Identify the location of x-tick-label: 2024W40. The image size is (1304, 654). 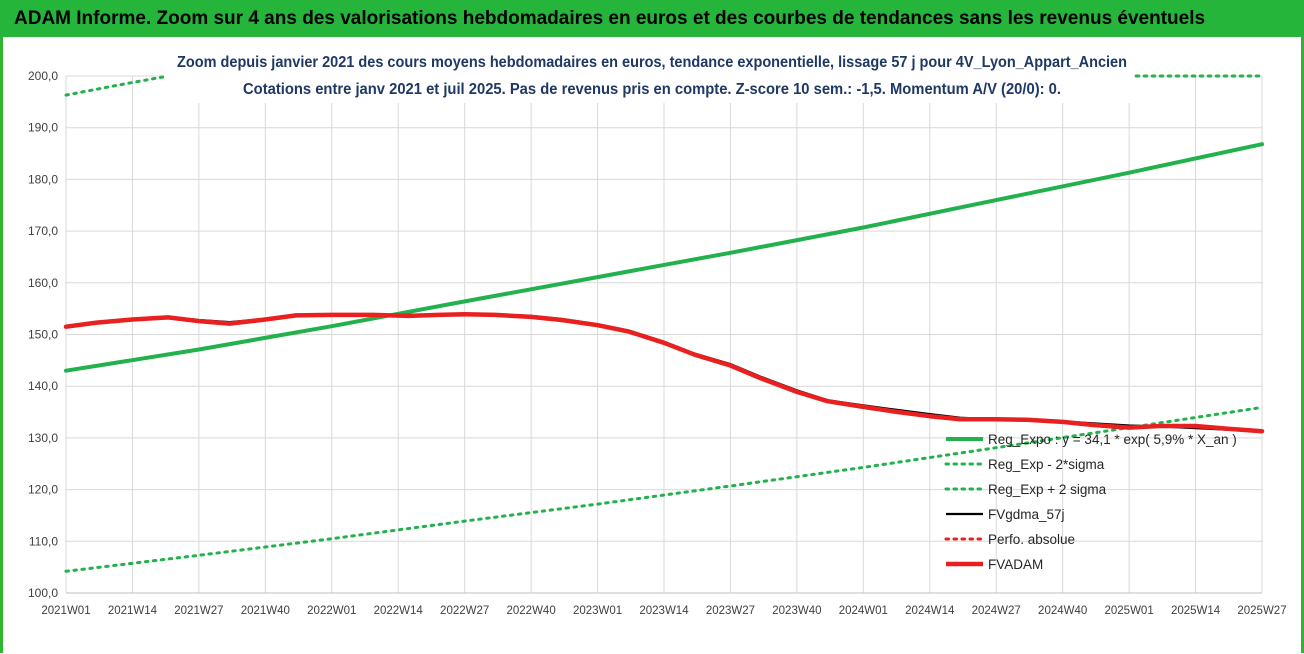
(1062, 611).